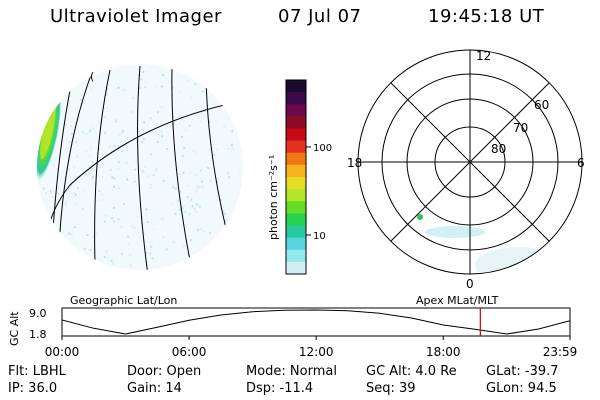 The width and height of the screenshot is (600, 400). I want to click on timeline-left-label: Geographic Lat/Lon, so click(123, 300).